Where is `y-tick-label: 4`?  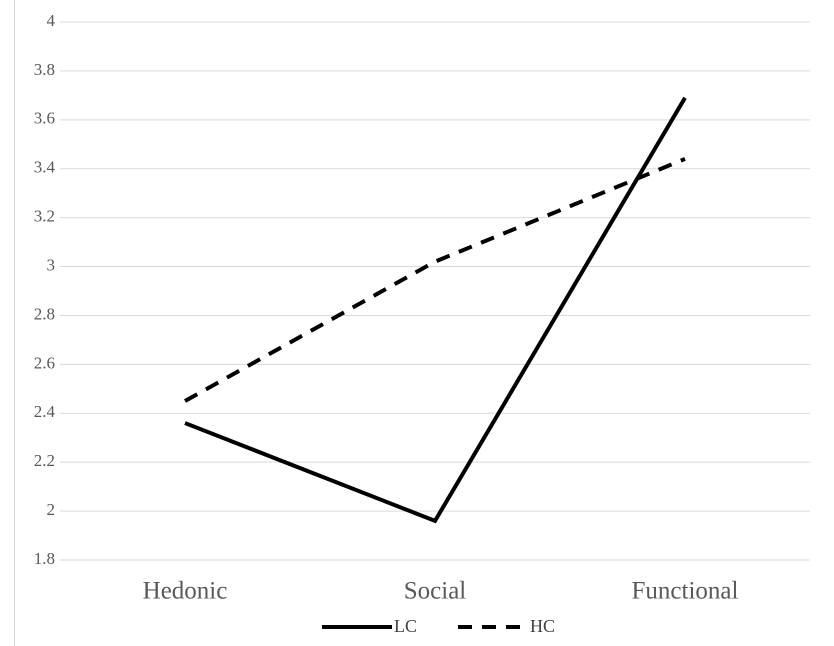
y-tick-label: 4 is located at coordinates (51, 20).